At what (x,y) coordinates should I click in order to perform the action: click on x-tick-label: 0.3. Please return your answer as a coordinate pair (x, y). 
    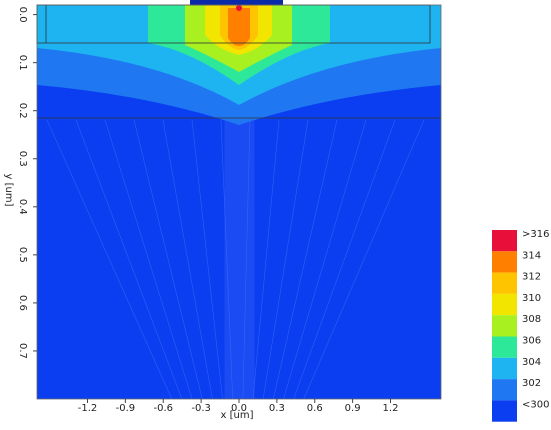
    Looking at the image, I should click on (277, 408).